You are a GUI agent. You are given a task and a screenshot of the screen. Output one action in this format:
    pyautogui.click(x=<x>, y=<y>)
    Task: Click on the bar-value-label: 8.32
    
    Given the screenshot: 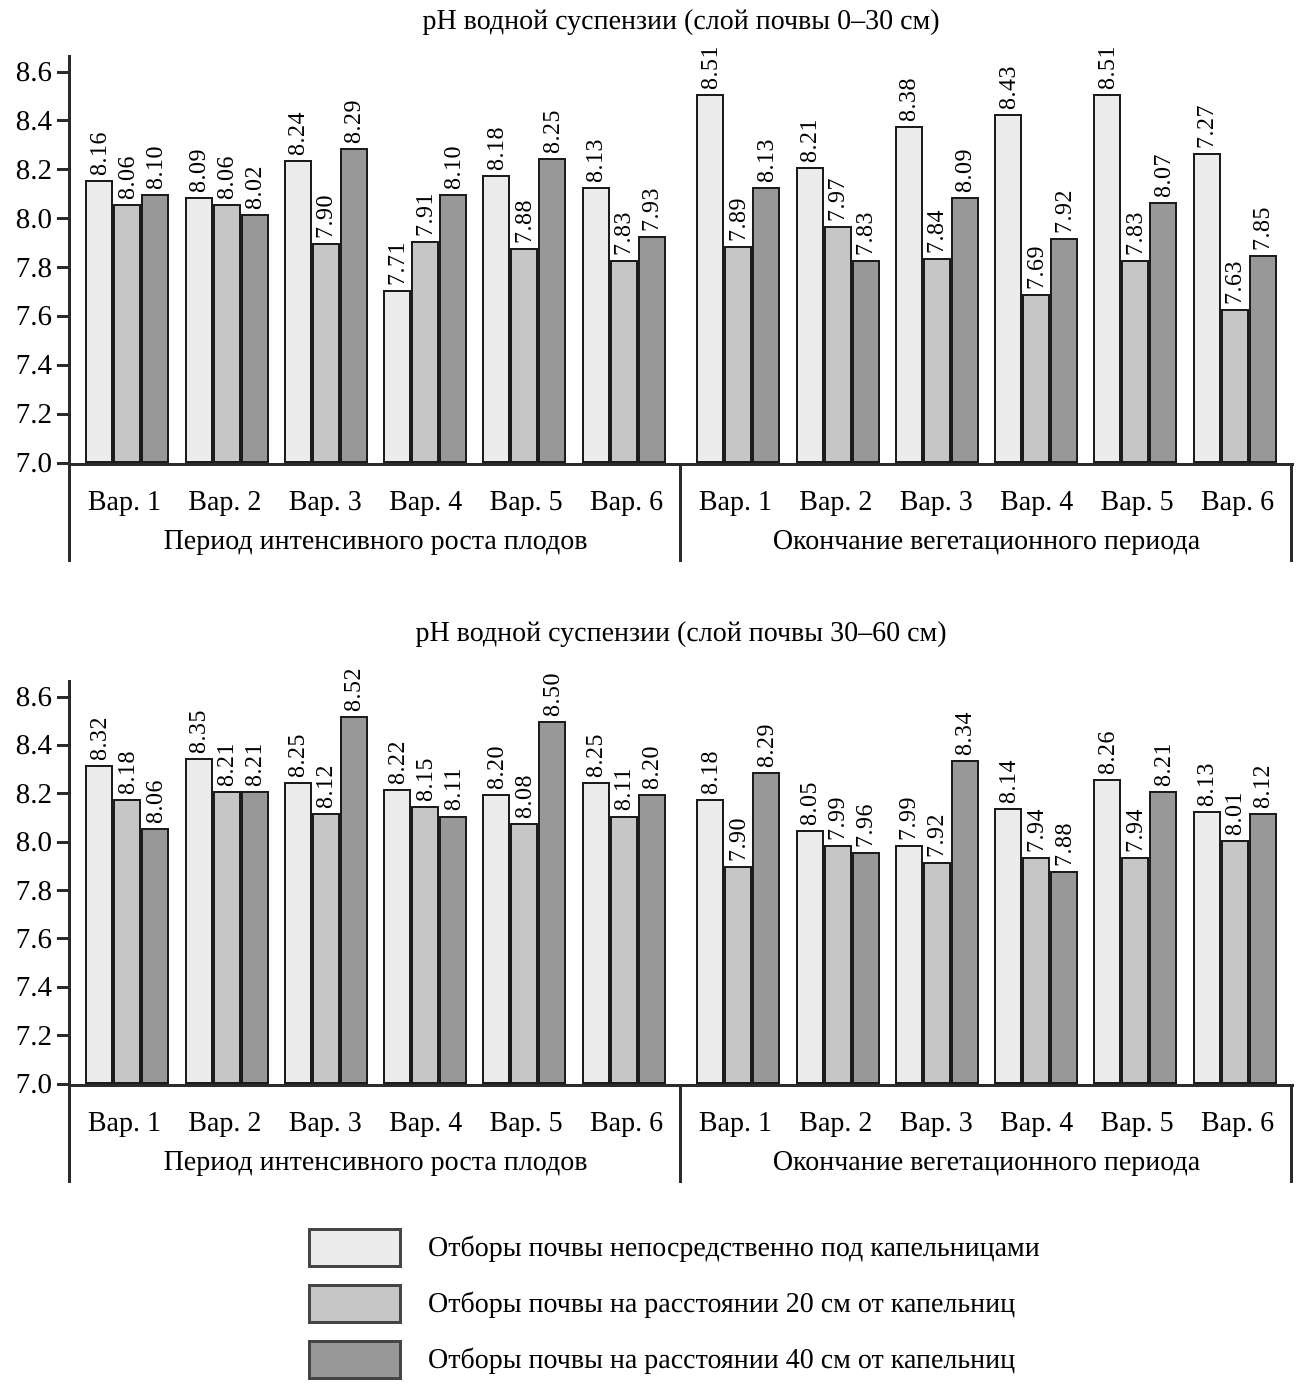 What is the action you would take?
    pyautogui.click(x=98, y=738)
    